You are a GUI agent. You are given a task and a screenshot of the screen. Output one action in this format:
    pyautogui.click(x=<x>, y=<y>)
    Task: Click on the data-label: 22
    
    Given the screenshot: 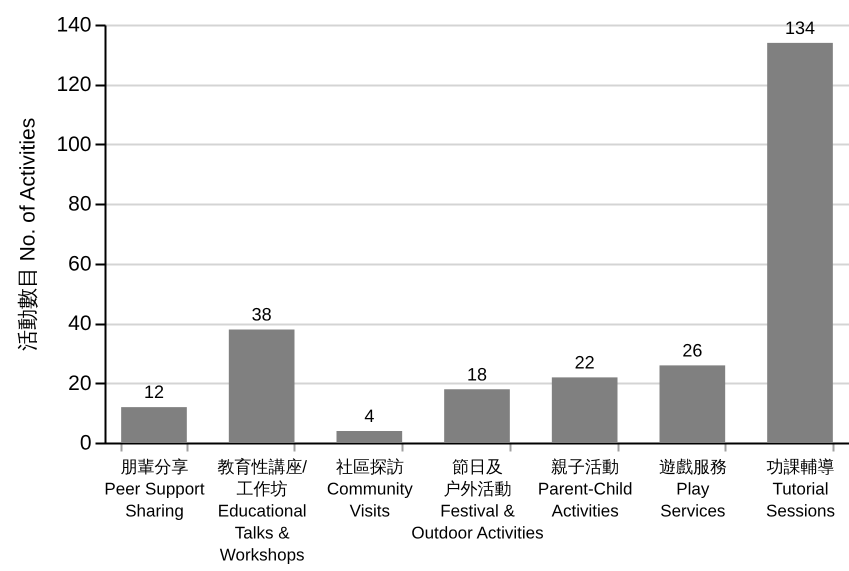 What is the action you would take?
    pyautogui.click(x=584, y=362)
    